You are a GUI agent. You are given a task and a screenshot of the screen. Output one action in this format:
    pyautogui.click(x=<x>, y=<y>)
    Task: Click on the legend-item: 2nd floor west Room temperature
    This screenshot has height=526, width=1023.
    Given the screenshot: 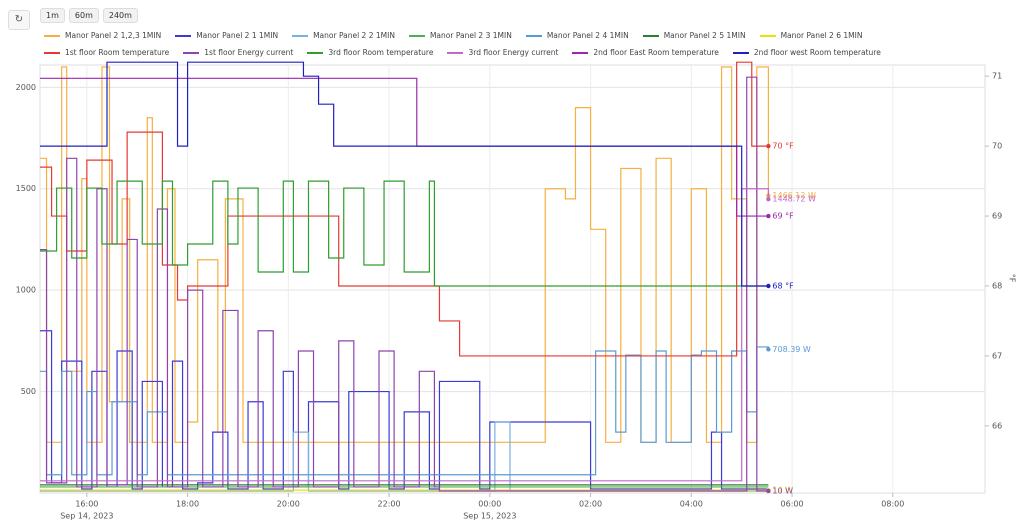 What is the action you would take?
    pyautogui.click(x=806, y=52)
    